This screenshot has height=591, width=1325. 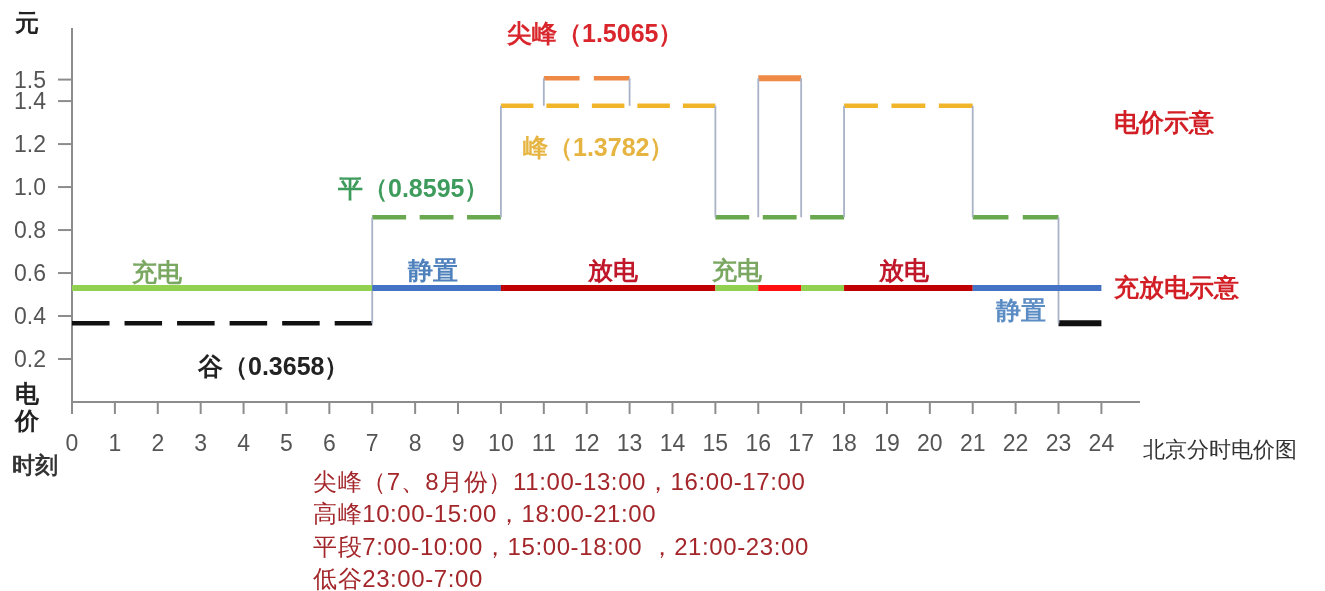 What do you see at coordinates (415, 443) in the screenshot?
I see `x-tick-label: 8` at bounding box center [415, 443].